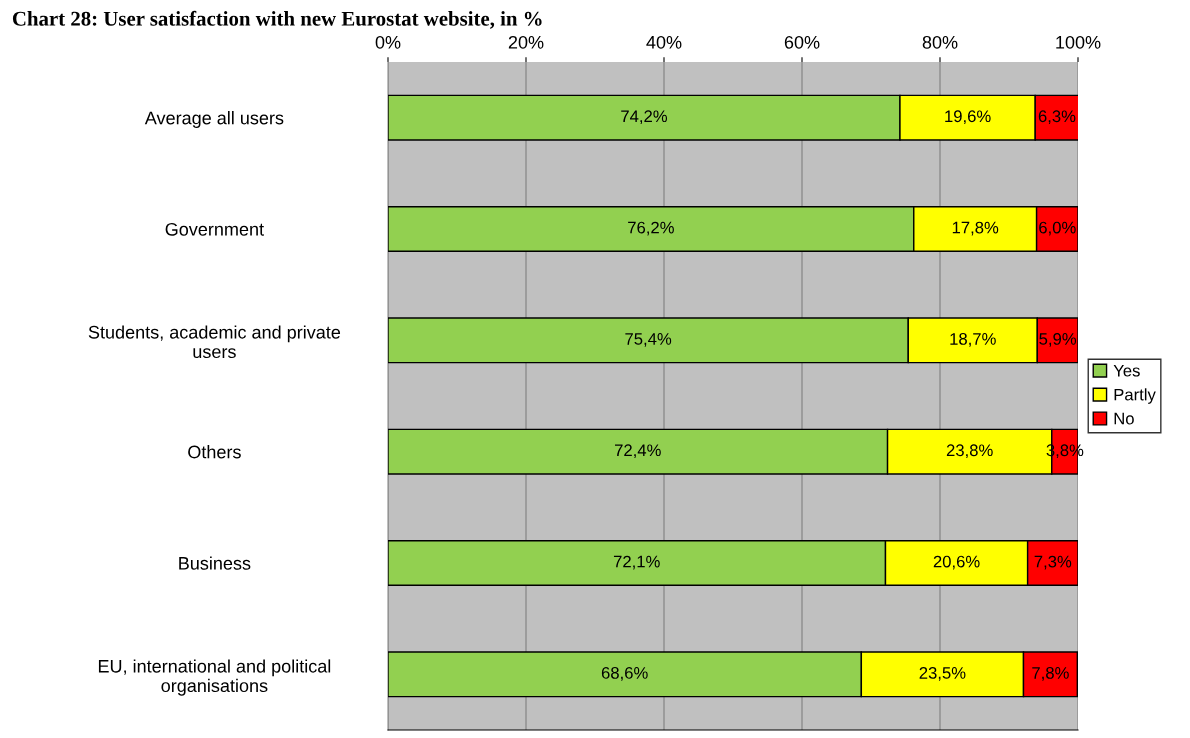 The image size is (1190, 738). I want to click on legend-label: No, so click(1124, 418).